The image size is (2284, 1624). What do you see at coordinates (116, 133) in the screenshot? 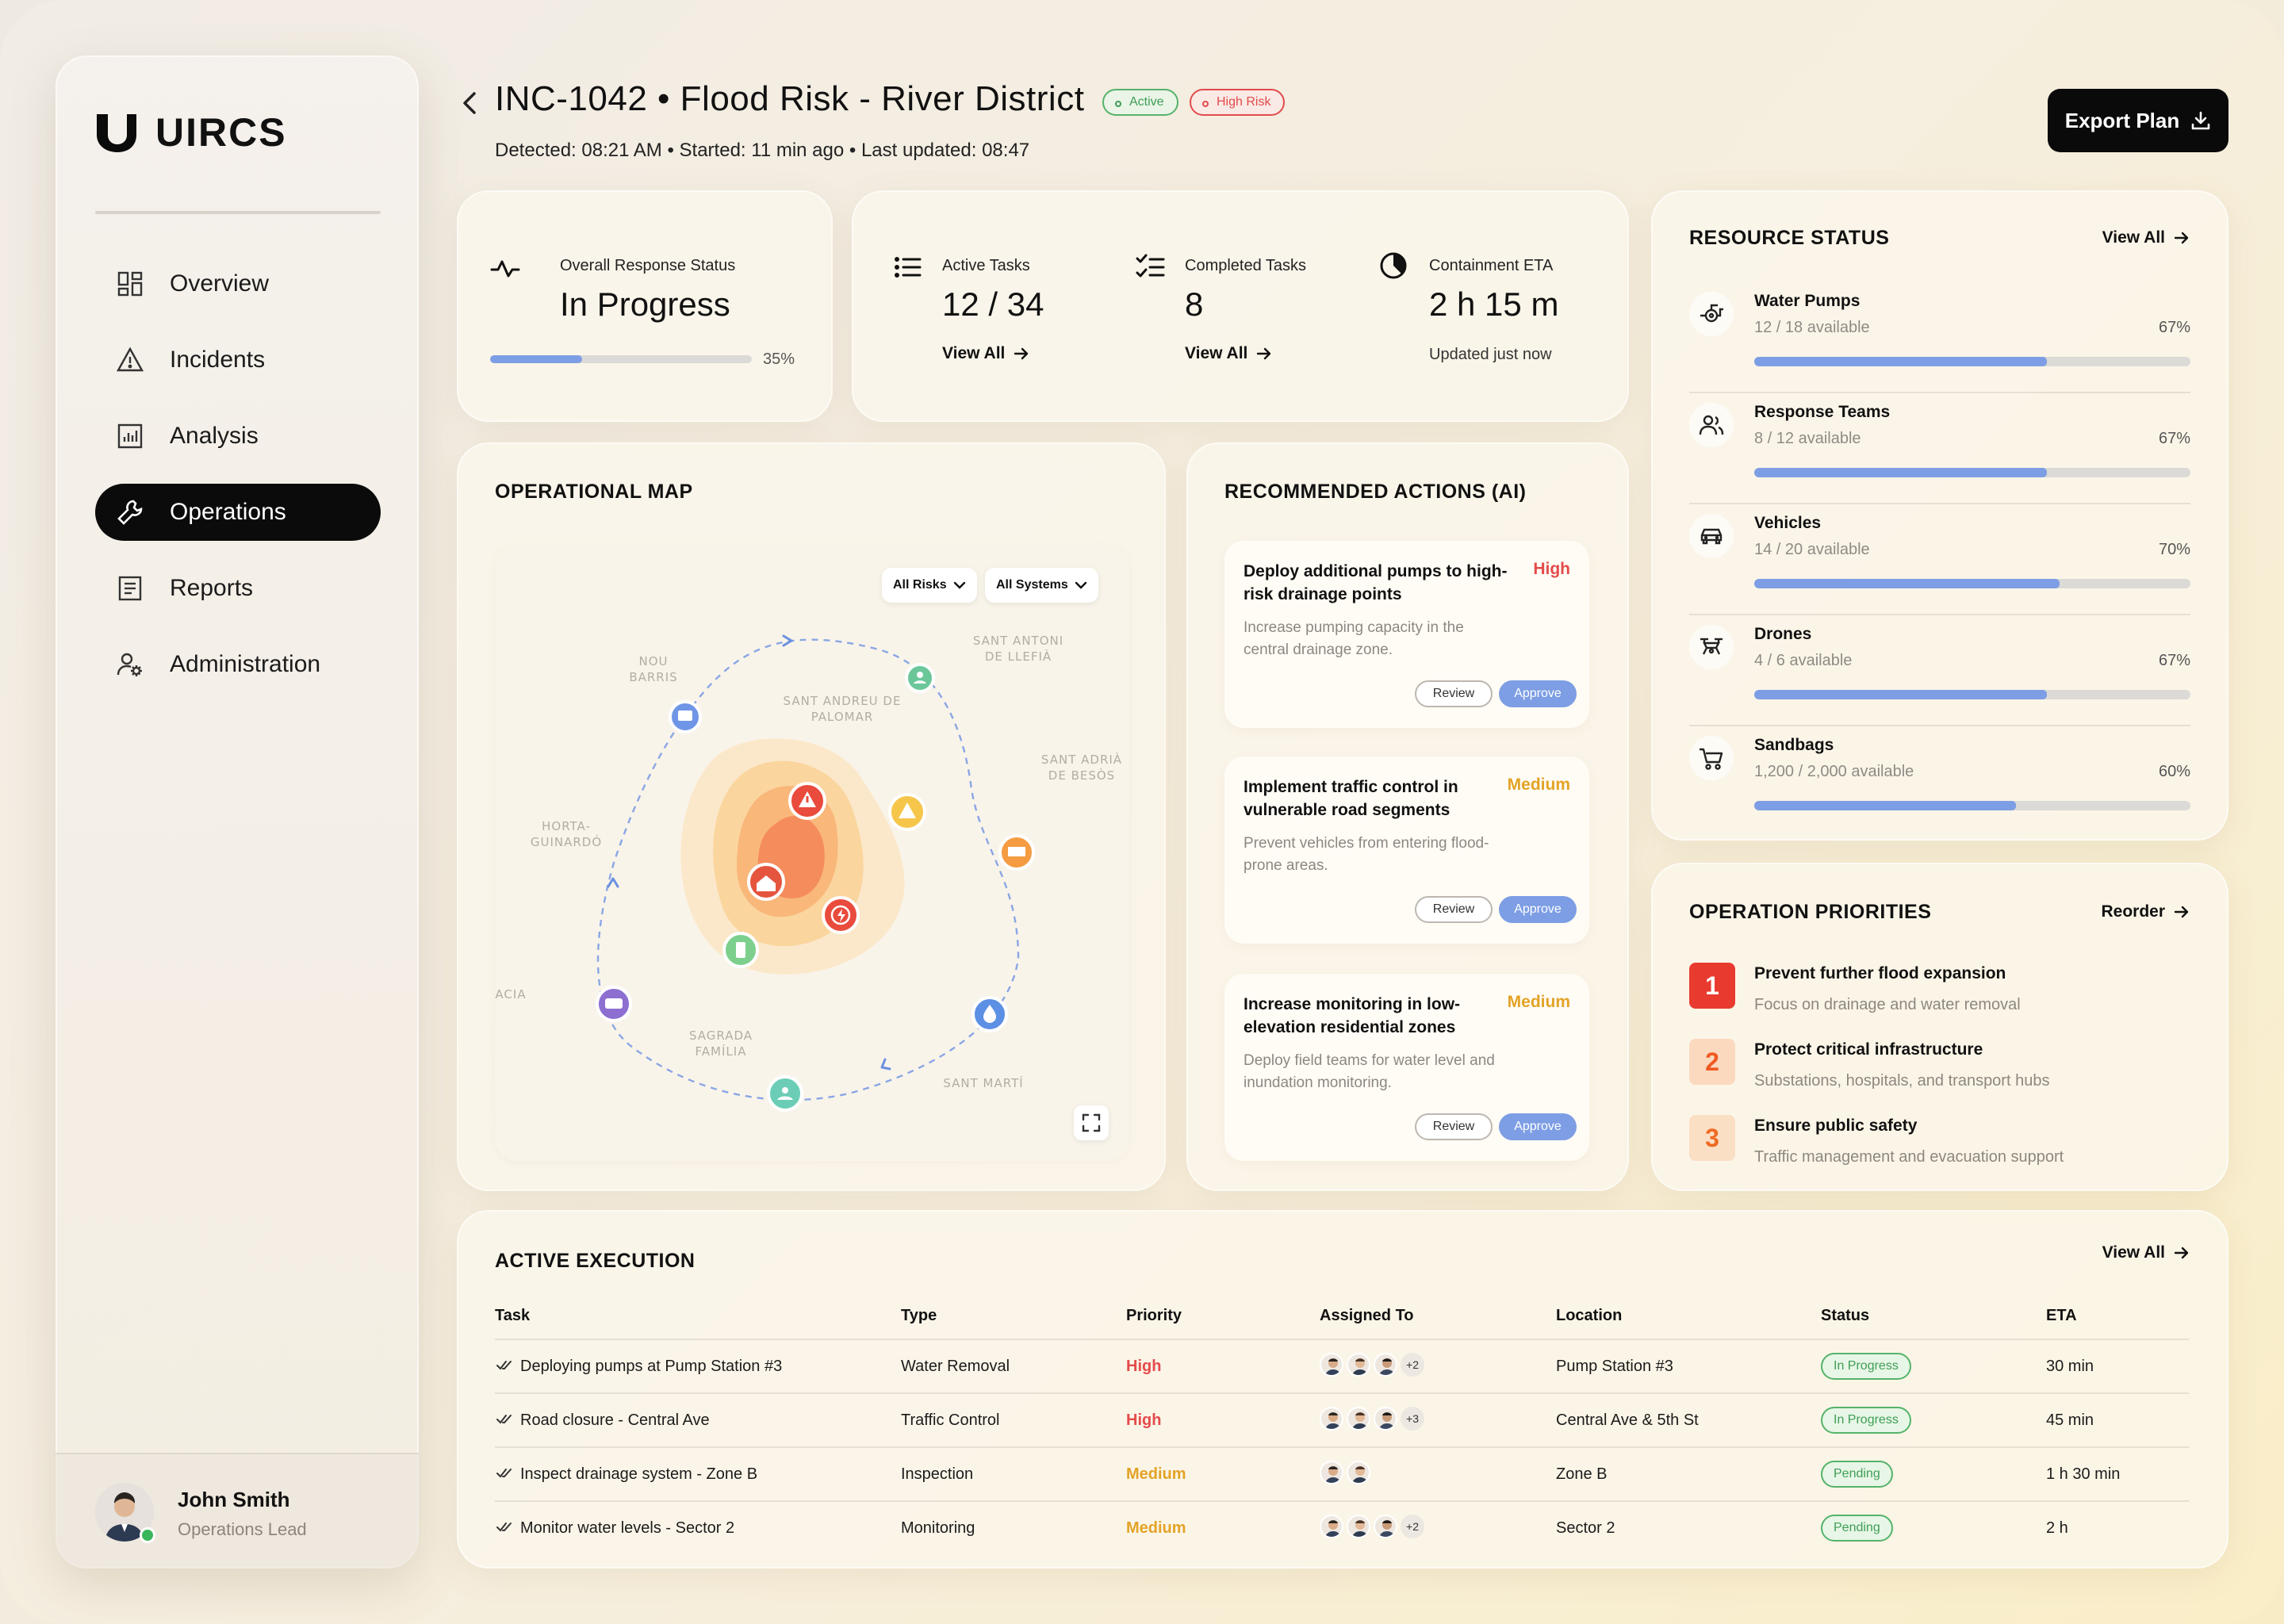
I see `logo-icon` at bounding box center [116, 133].